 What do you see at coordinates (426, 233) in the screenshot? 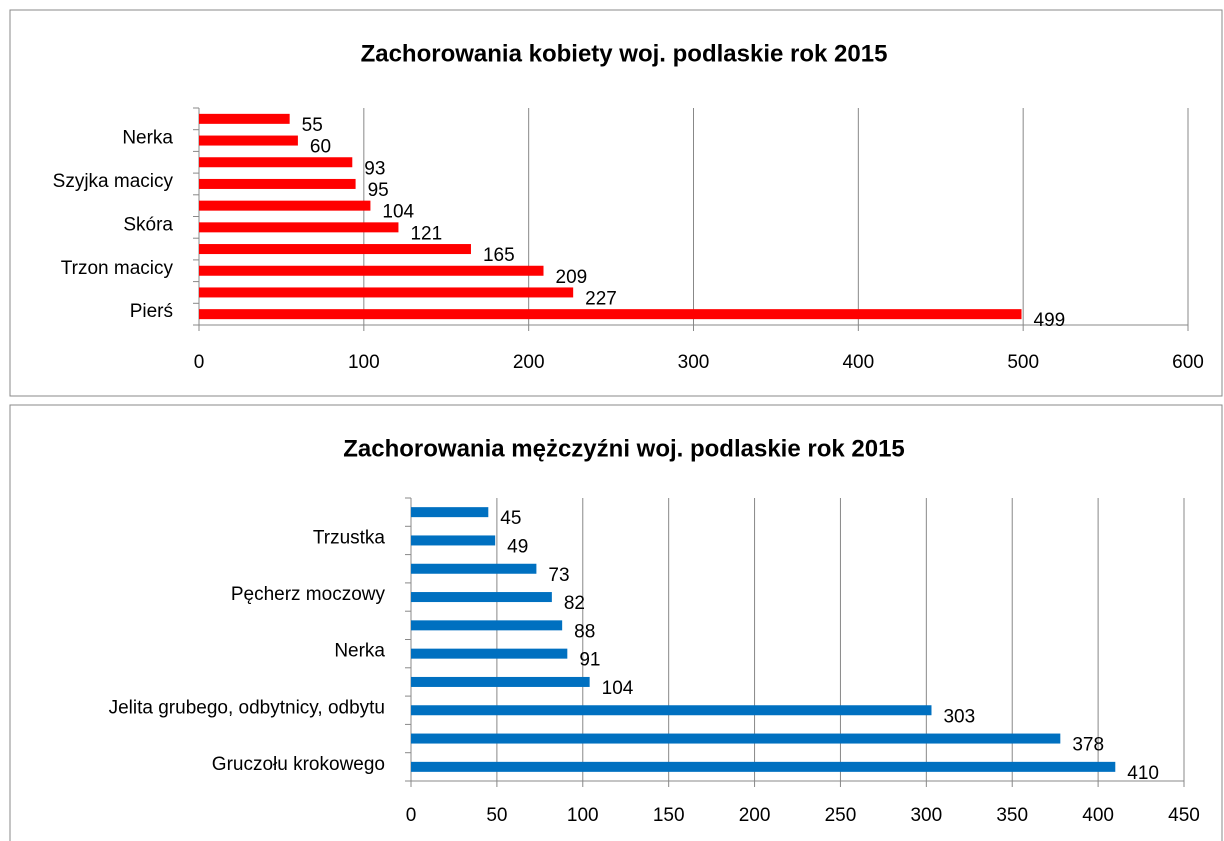
I see `data-label: 121` at bounding box center [426, 233].